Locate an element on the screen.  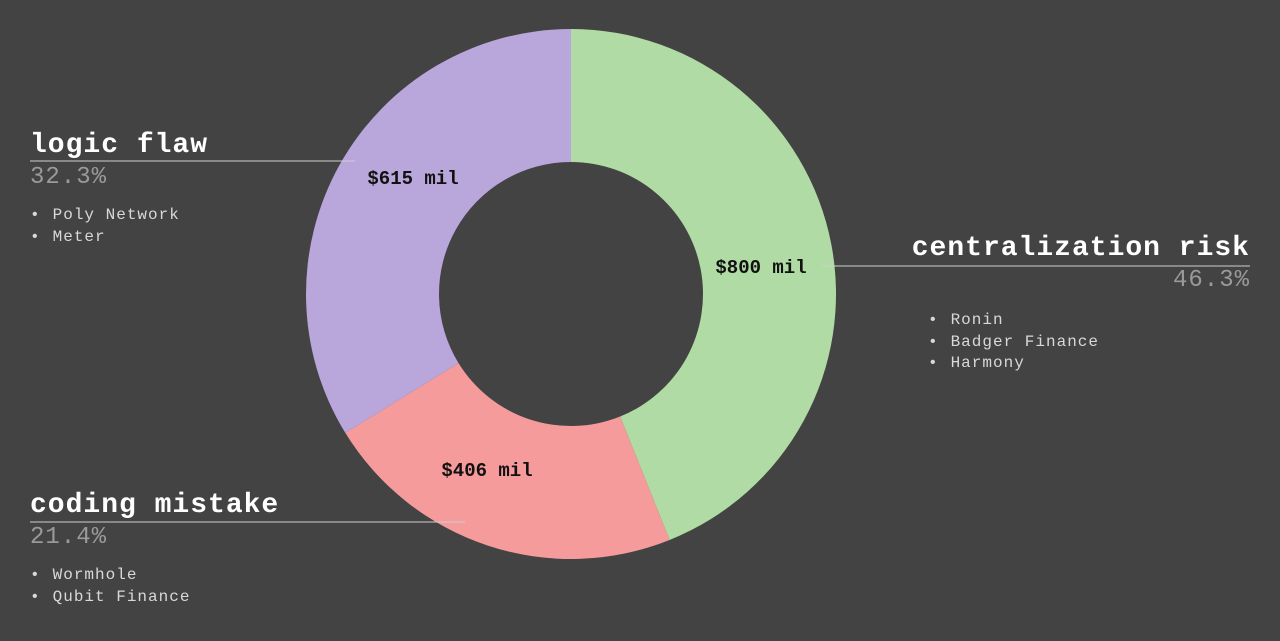
incident-list: Poly Network Meter is located at coordinates (119, 226).